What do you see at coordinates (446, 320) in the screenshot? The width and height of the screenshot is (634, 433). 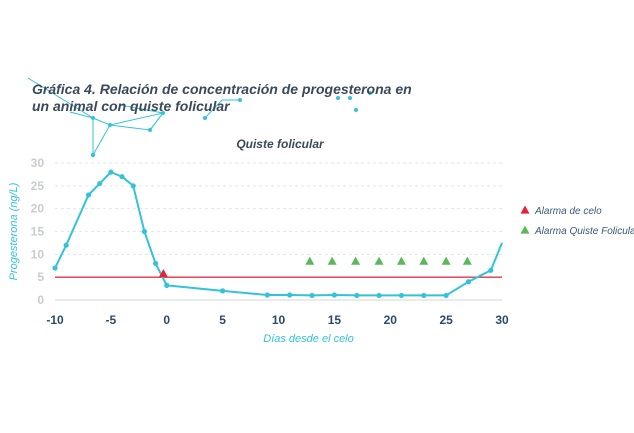 I see `x-tick-label: 25` at bounding box center [446, 320].